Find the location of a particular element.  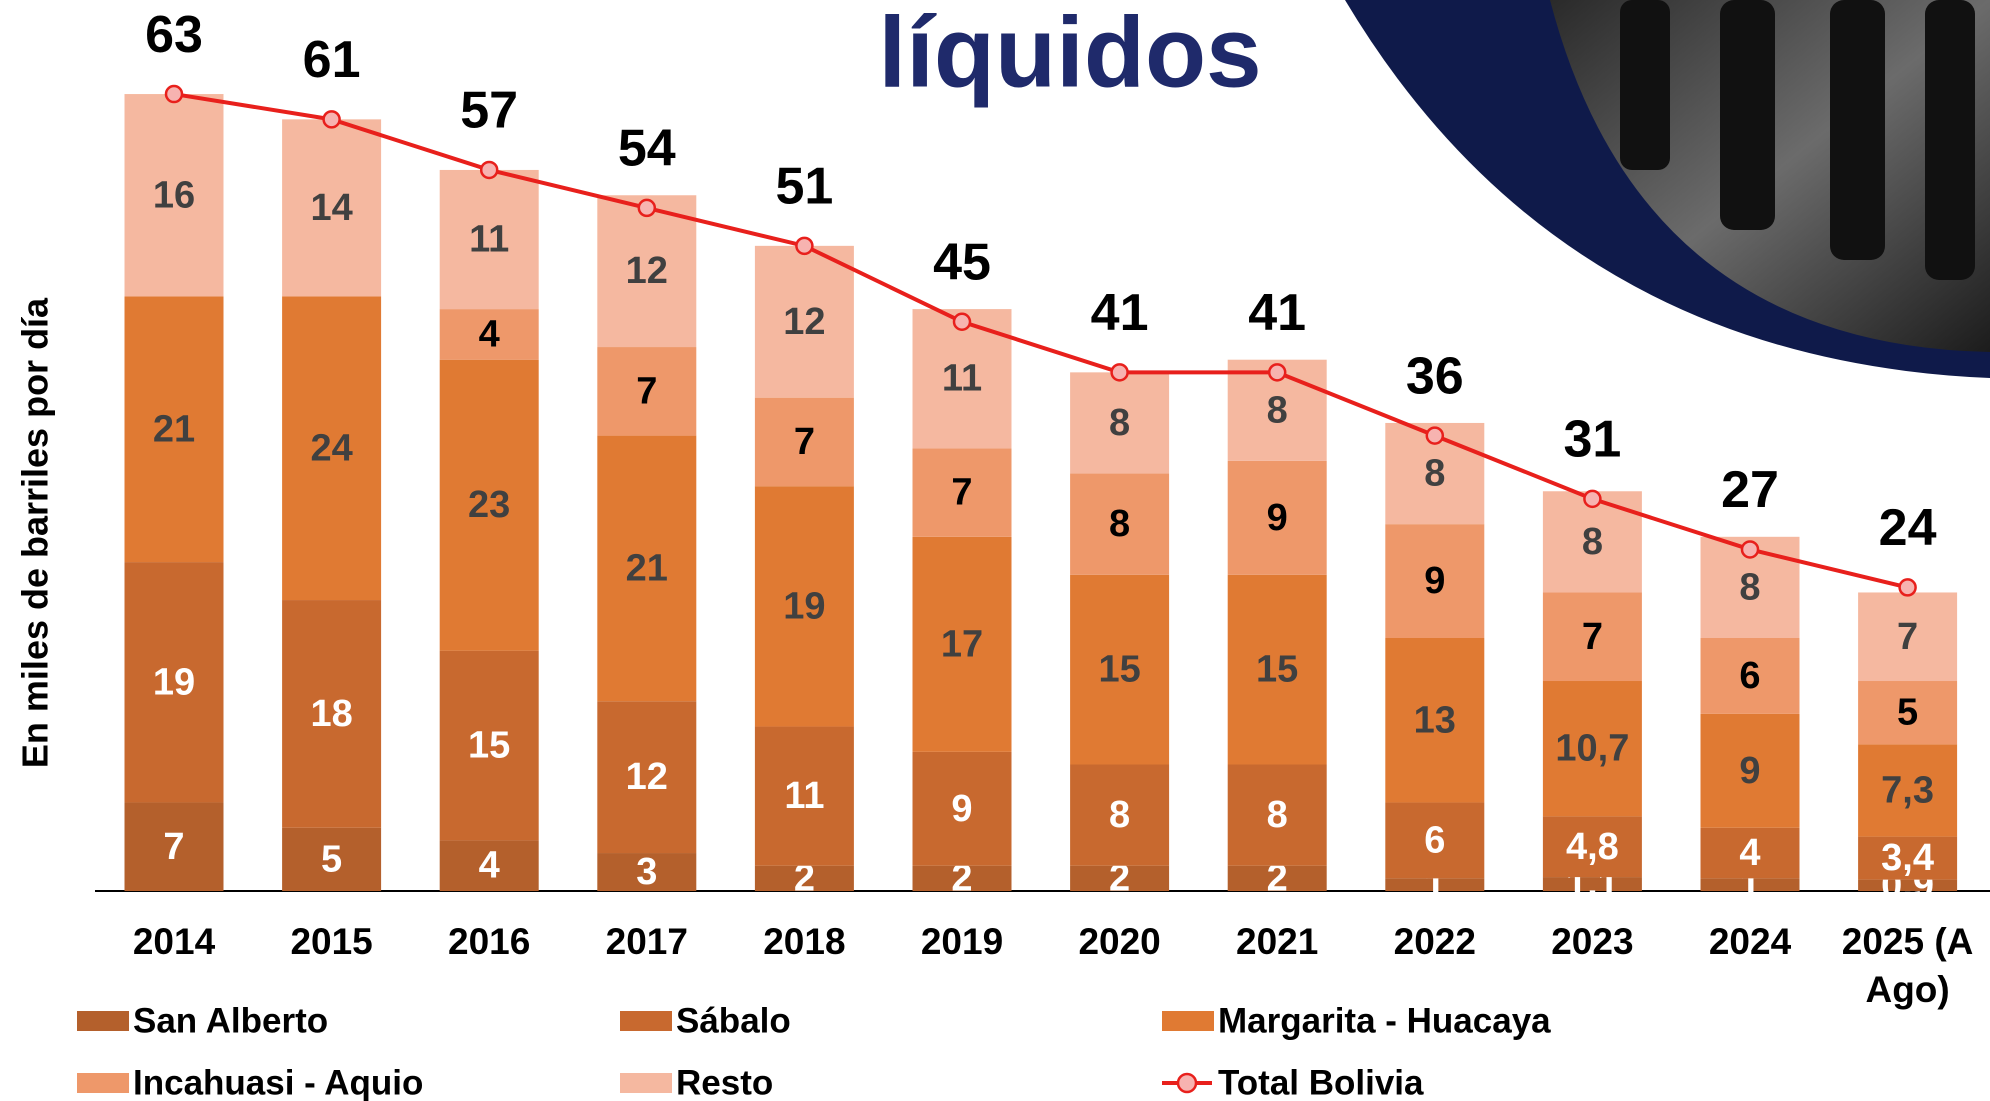

legend-label: Sábalo is located at coordinates (733, 1020).